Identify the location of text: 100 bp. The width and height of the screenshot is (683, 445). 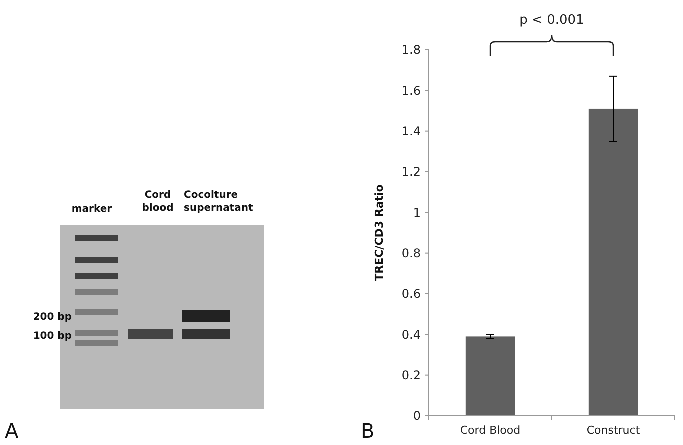
(52, 336).